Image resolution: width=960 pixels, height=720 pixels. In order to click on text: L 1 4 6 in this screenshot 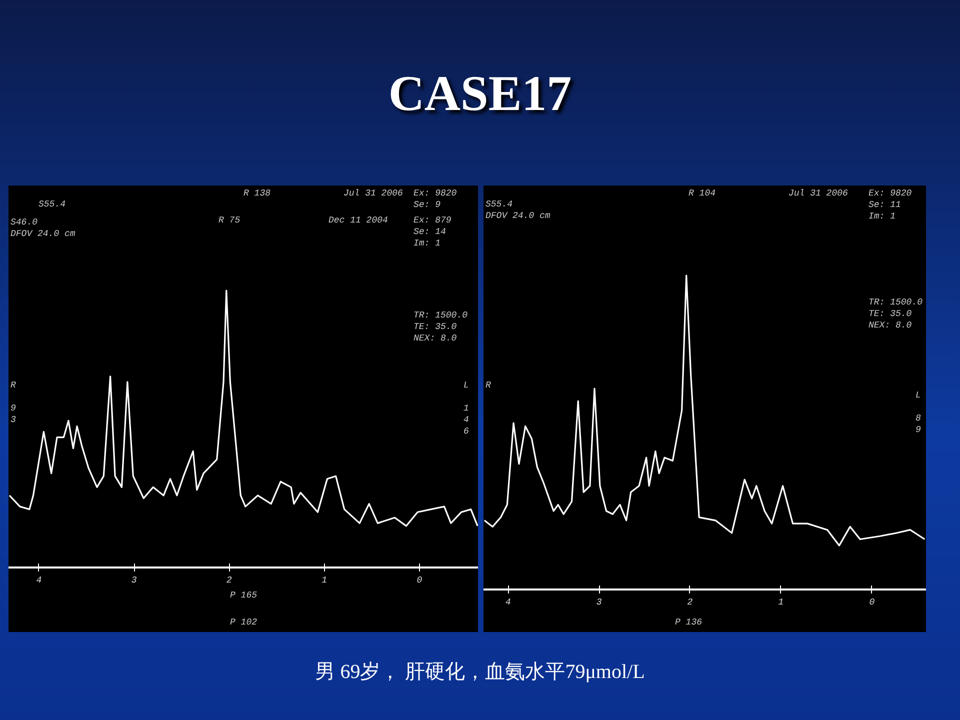, I will do `click(466, 408)`.